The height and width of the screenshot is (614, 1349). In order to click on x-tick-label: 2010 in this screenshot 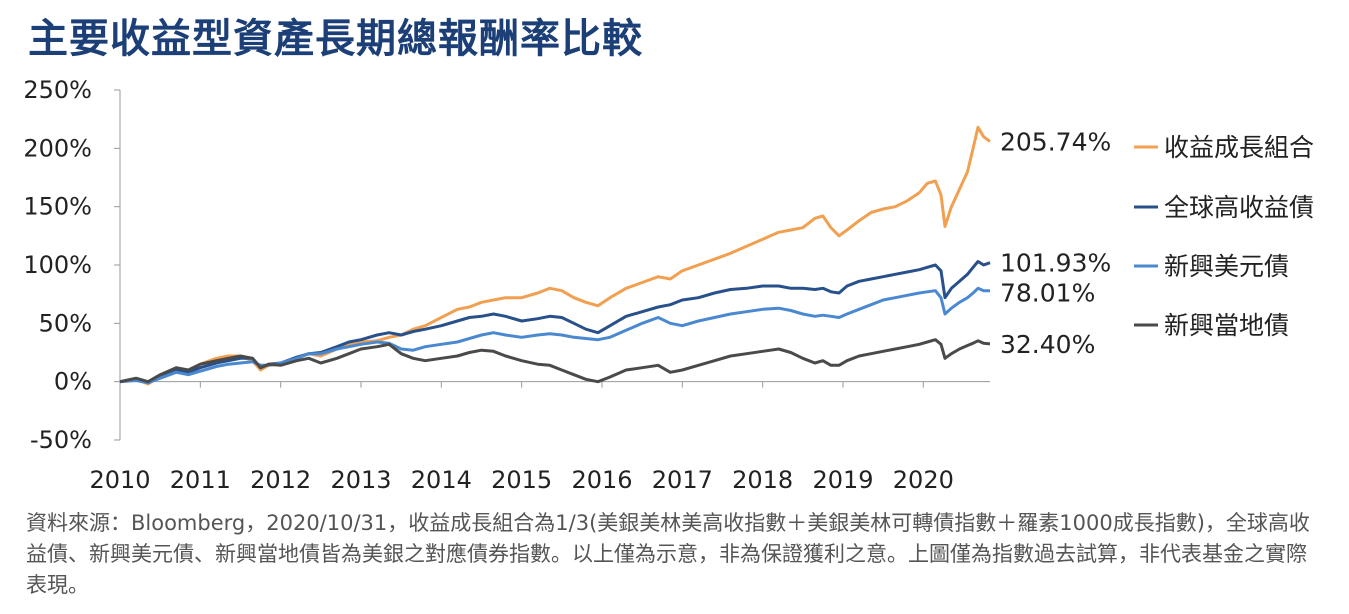, I will do `click(119, 480)`.